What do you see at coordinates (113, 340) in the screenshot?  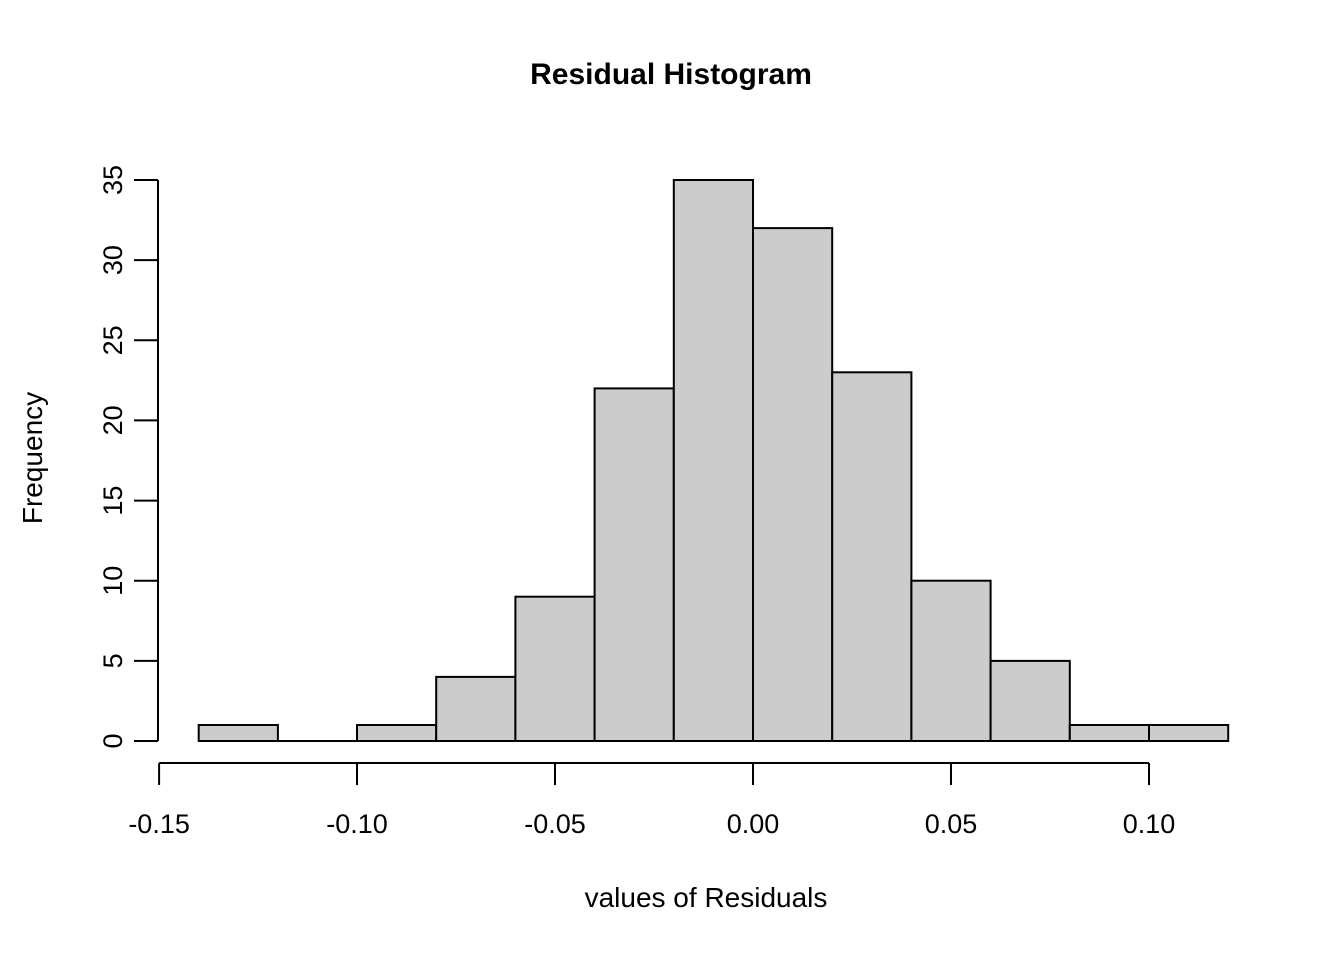 I see `y-tick-label: 25` at bounding box center [113, 340].